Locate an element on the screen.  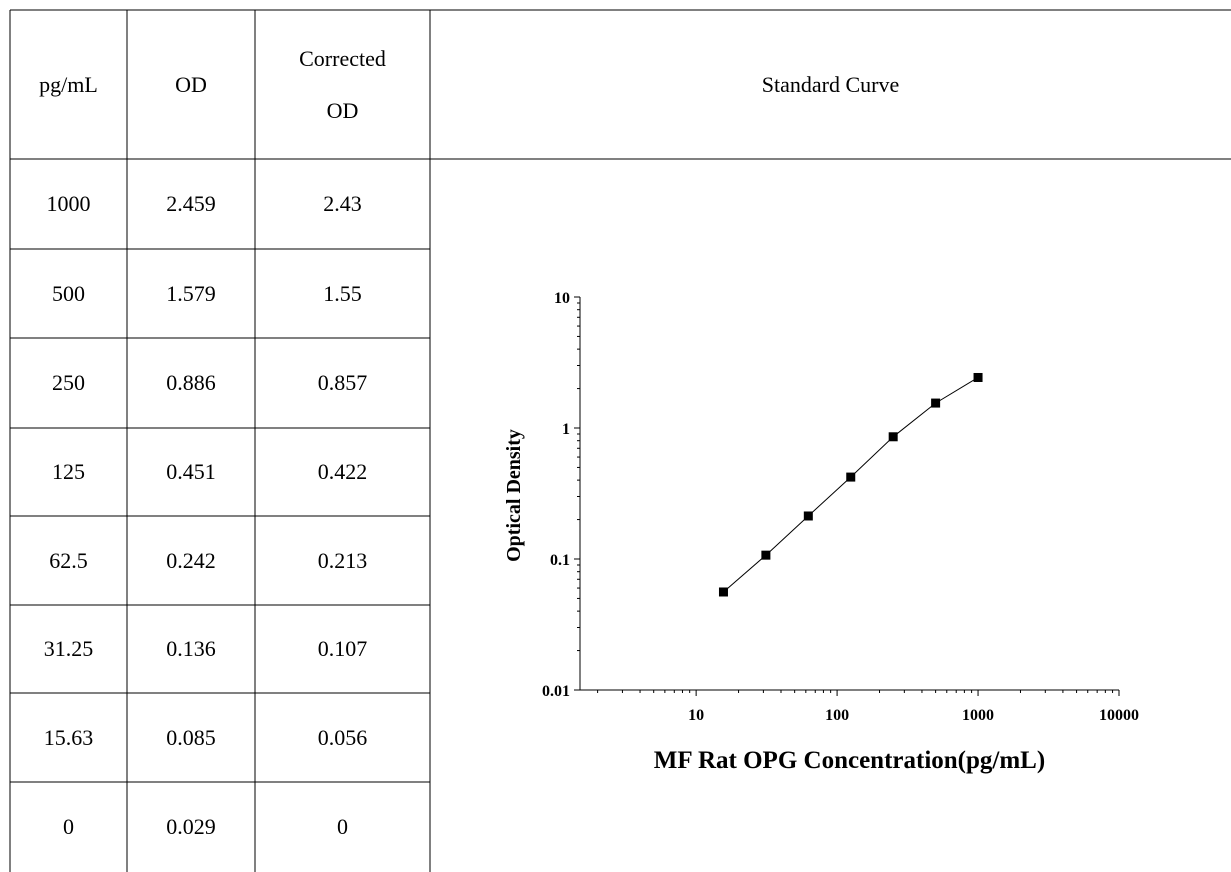
cell-concentration: 0 is located at coordinates (68, 826).